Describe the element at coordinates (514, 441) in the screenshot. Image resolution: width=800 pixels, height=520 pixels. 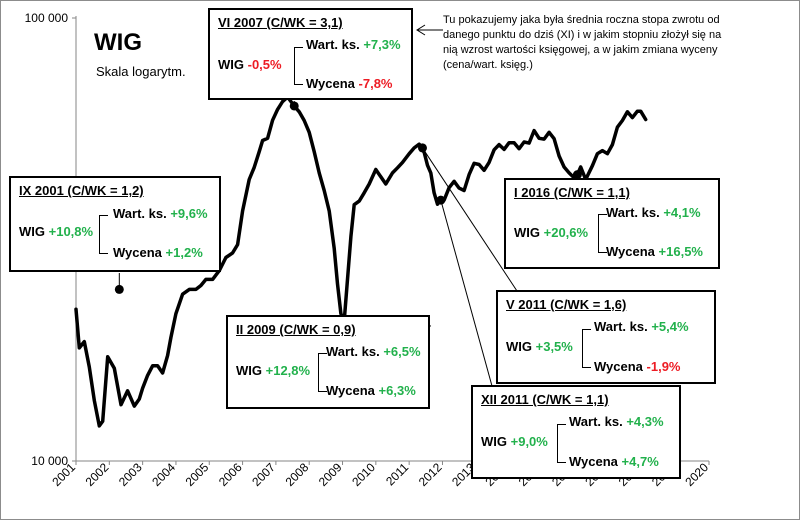
I see `annotation-wig: WIG +9,0%` at that location.